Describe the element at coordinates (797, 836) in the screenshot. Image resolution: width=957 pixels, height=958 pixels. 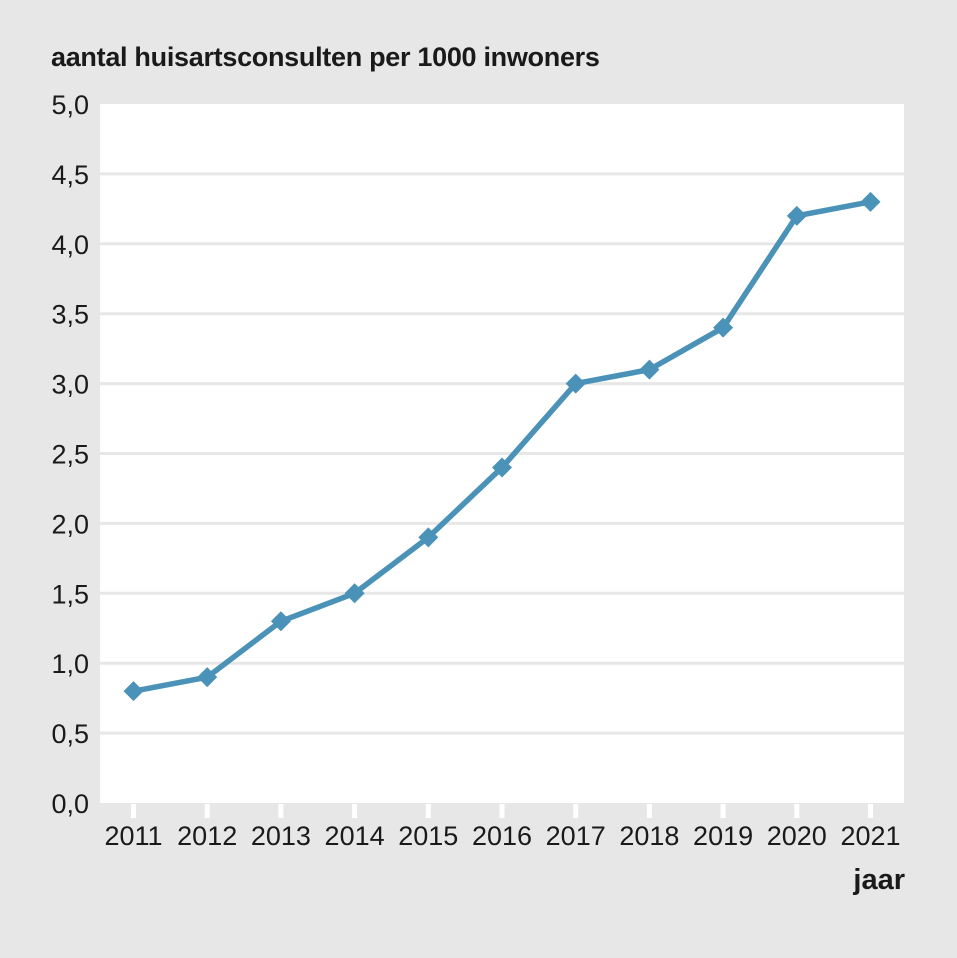
I see `x-tick-label: 2020` at that location.